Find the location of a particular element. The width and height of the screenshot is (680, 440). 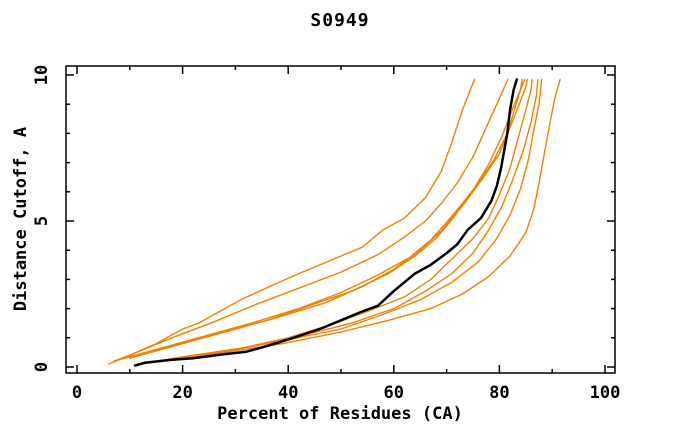

y-tick-label: 5 is located at coordinates (42, 221).